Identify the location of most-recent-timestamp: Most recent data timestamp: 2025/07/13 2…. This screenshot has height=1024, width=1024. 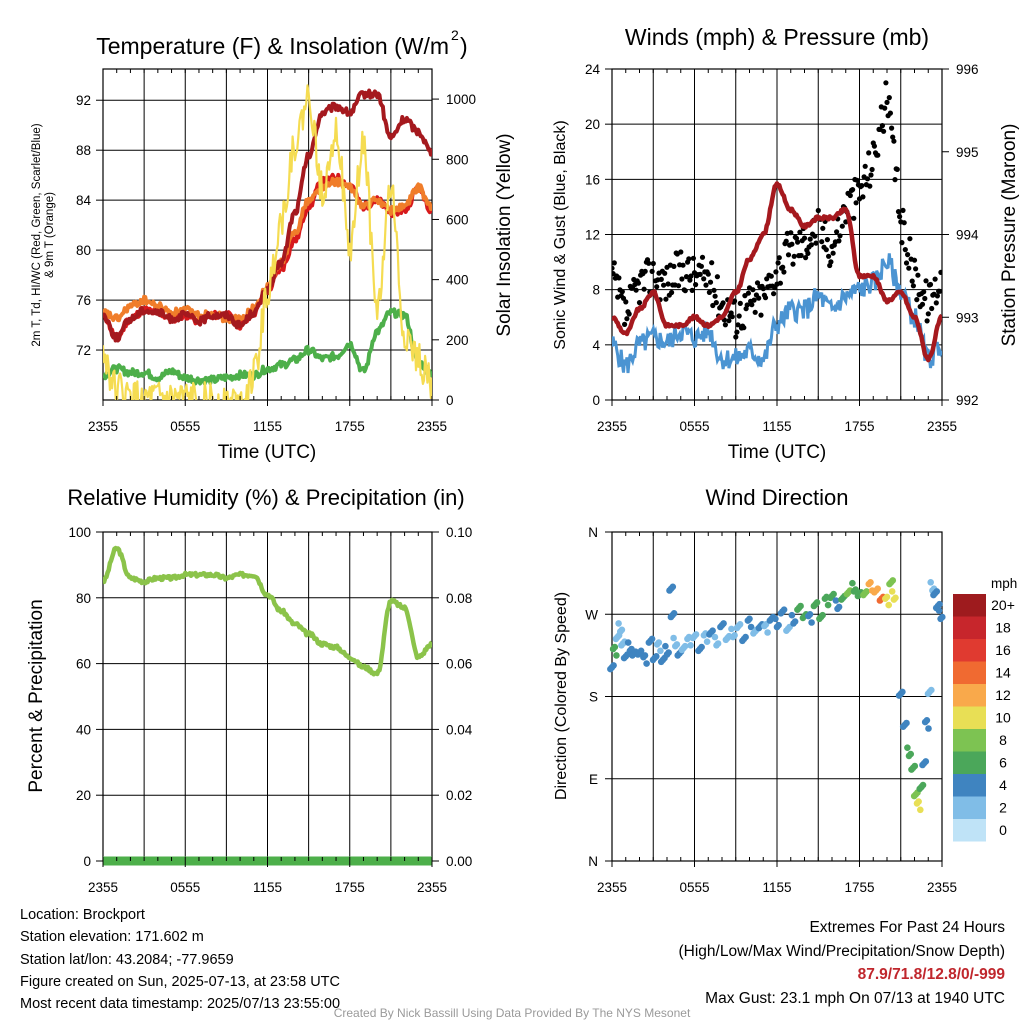
(180, 1004).